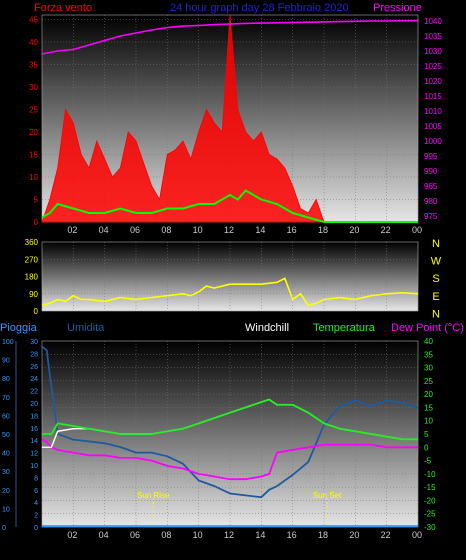 This screenshot has height=560, width=466. Describe the element at coordinates (34, 379) in the screenshot. I see `humidity-tick-label: 24` at that location.